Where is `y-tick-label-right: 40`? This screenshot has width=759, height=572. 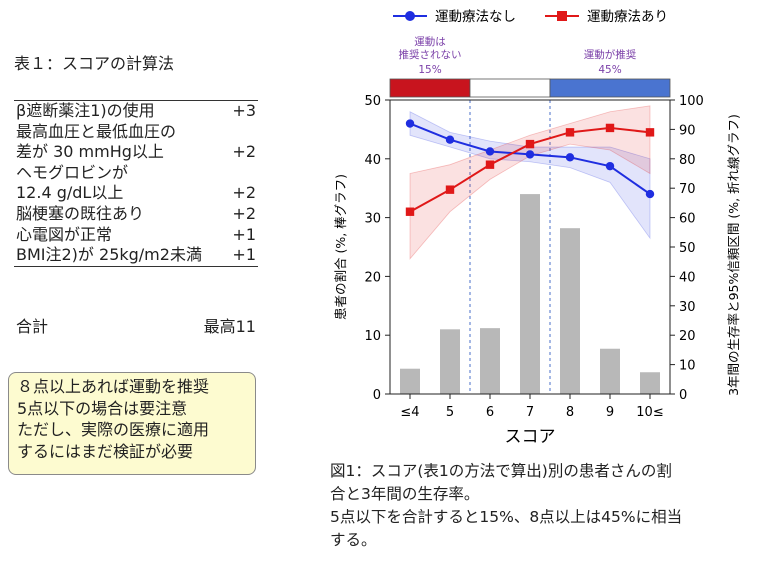 y-tick-label-right: 40 is located at coordinates (687, 277).